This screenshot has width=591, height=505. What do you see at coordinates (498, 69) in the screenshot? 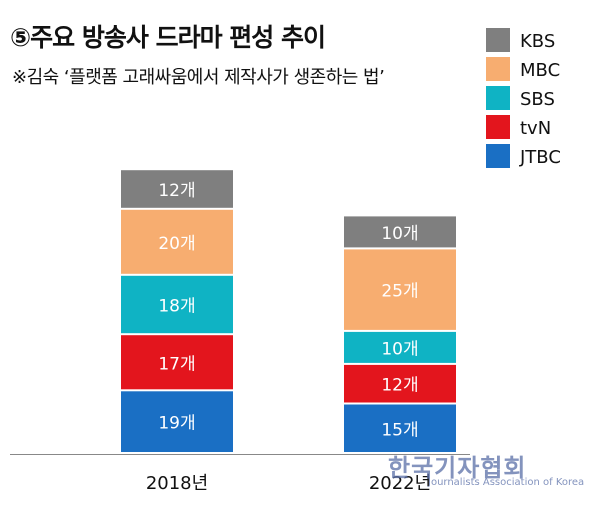
I see `legend-swatch-mbc` at bounding box center [498, 69].